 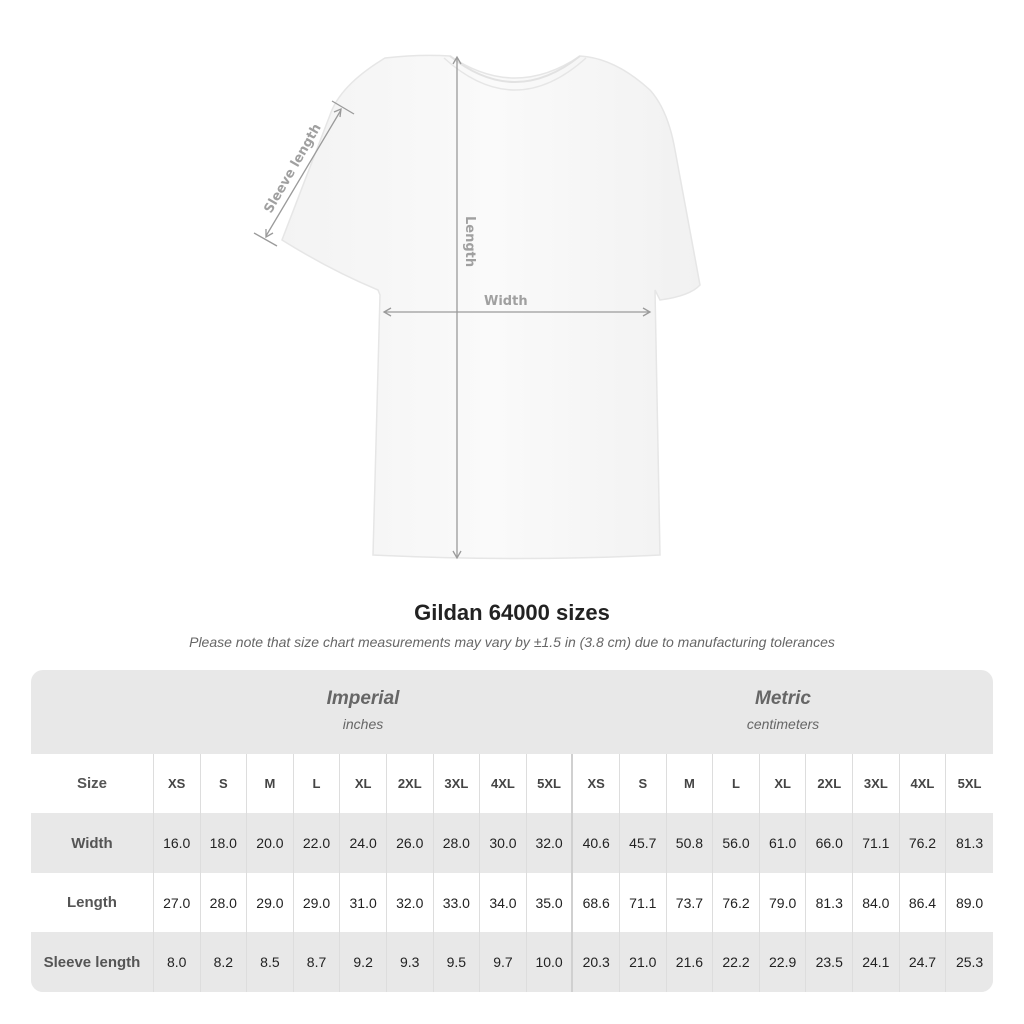 I want to click on value-cell: 24.7, so click(x=923, y=962).